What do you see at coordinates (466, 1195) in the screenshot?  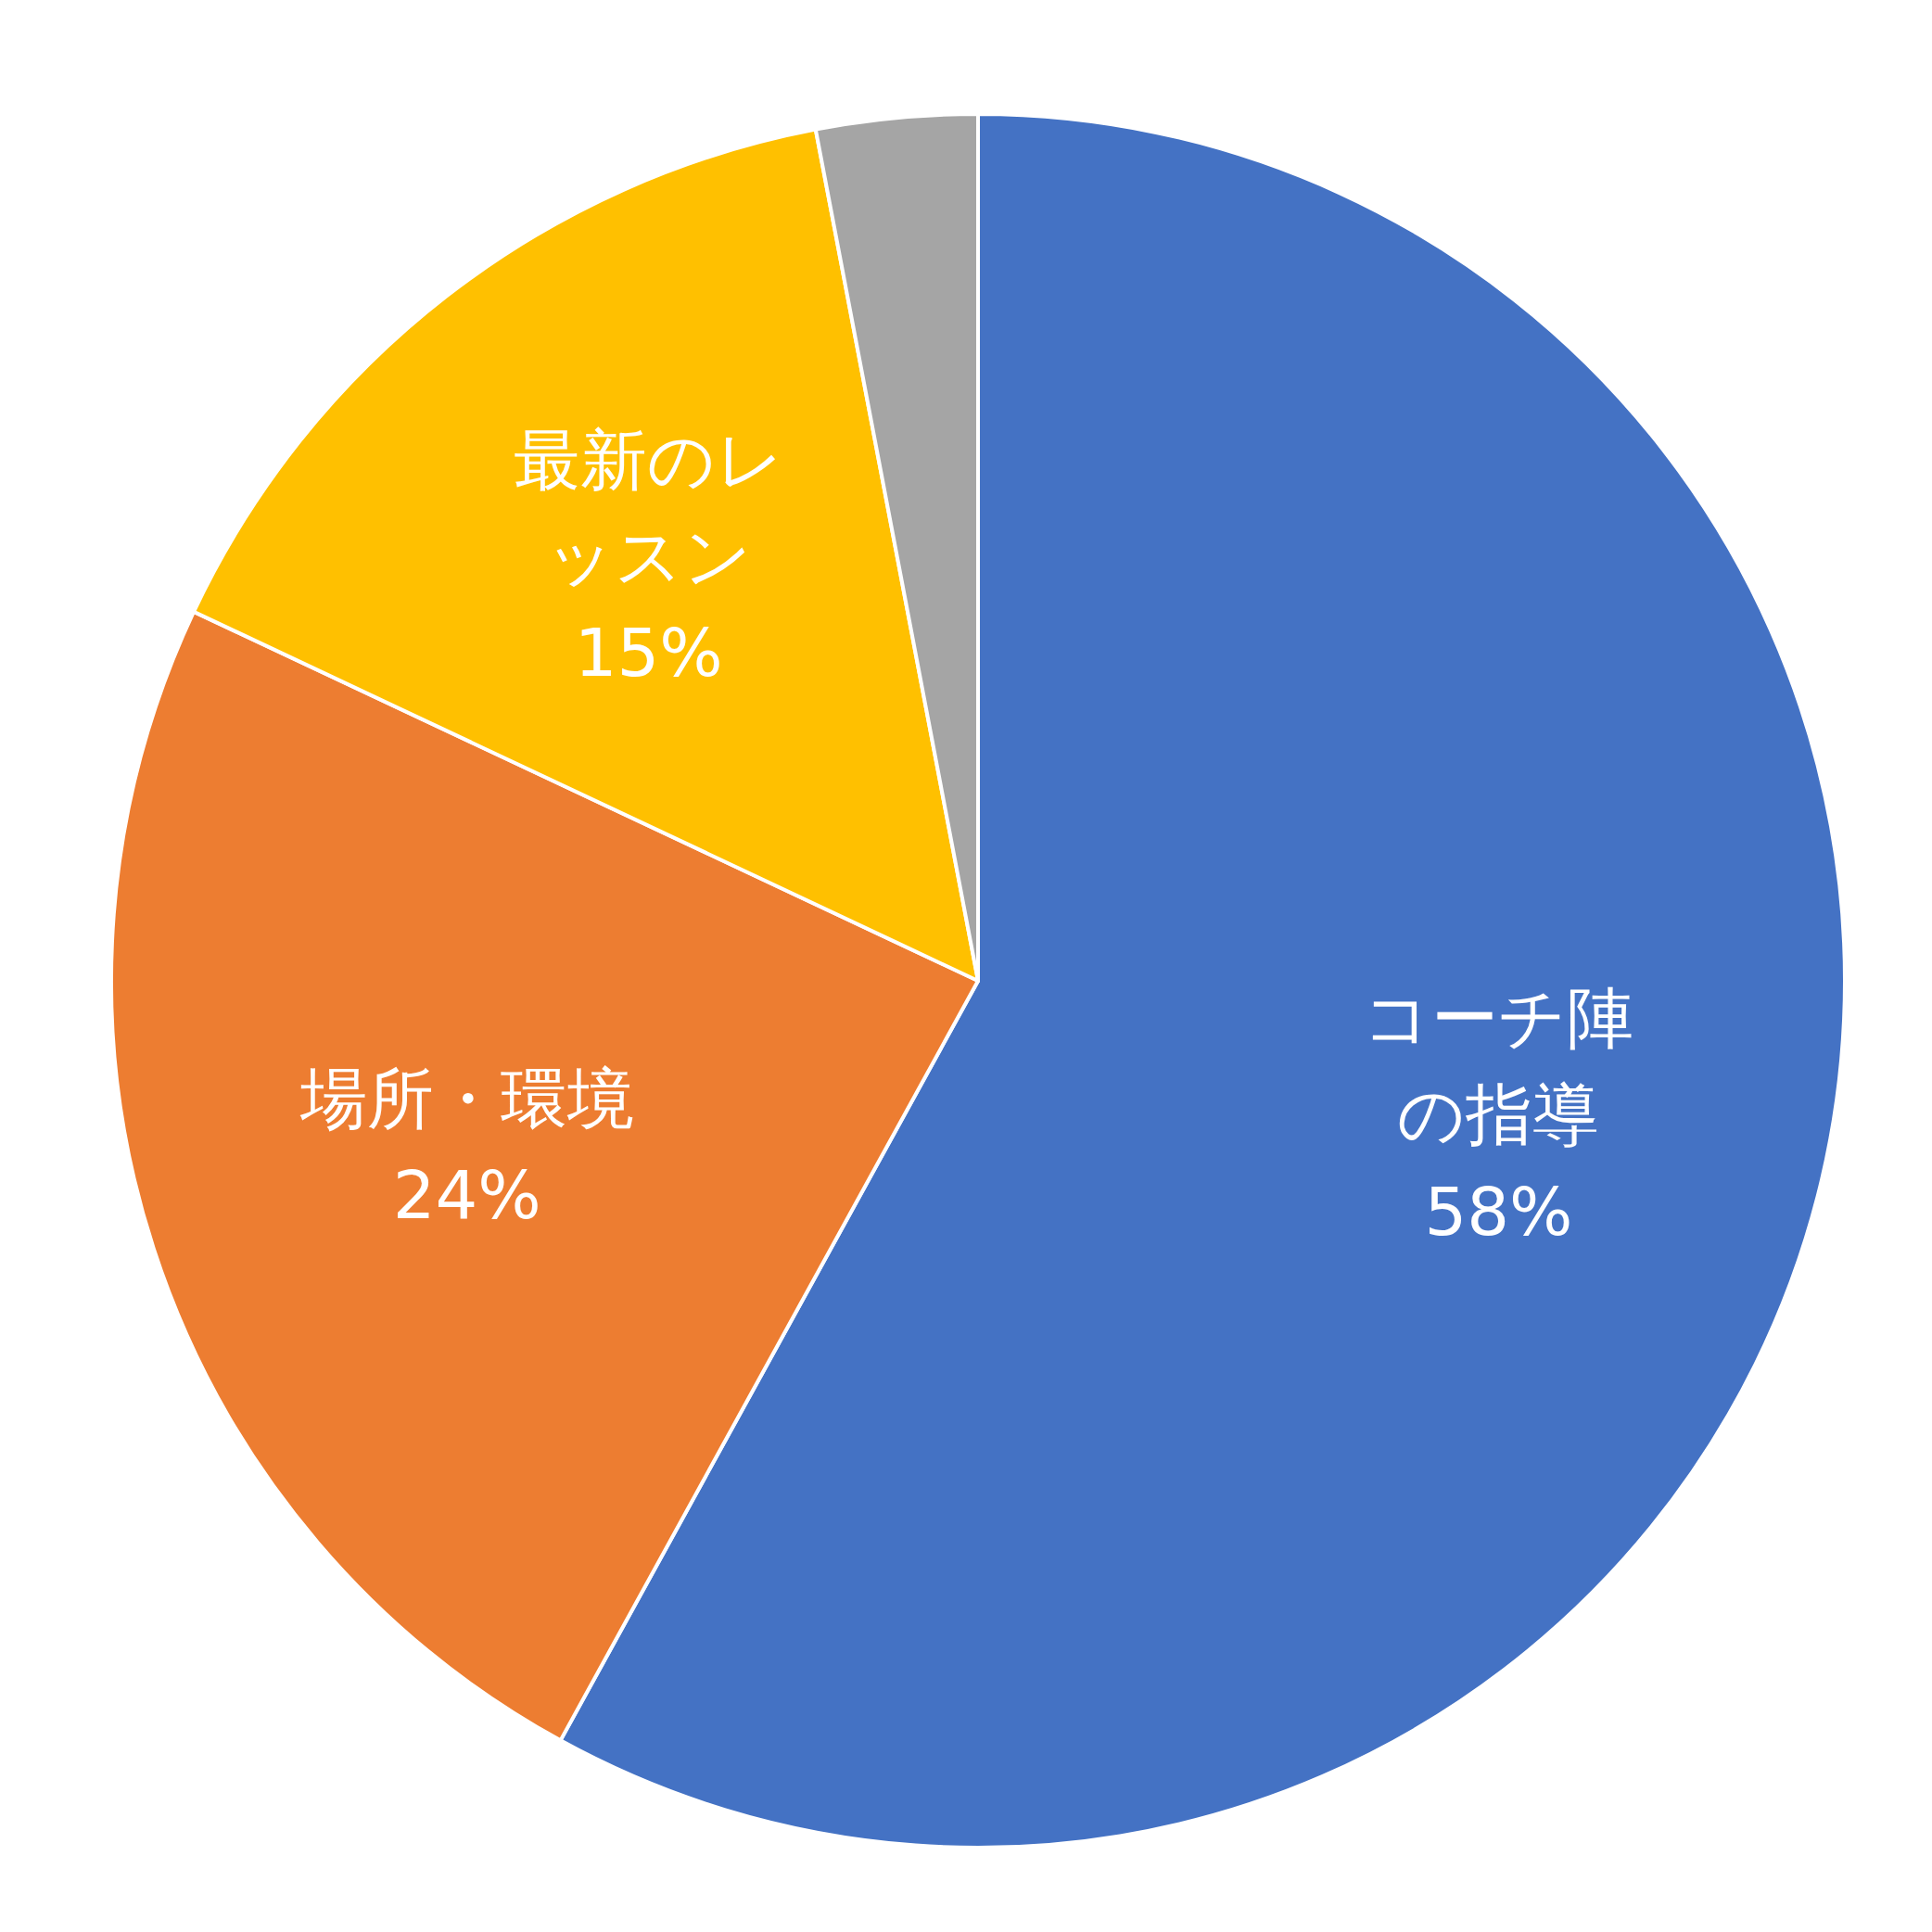 I see `data-label: 24%` at bounding box center [466, 1195].